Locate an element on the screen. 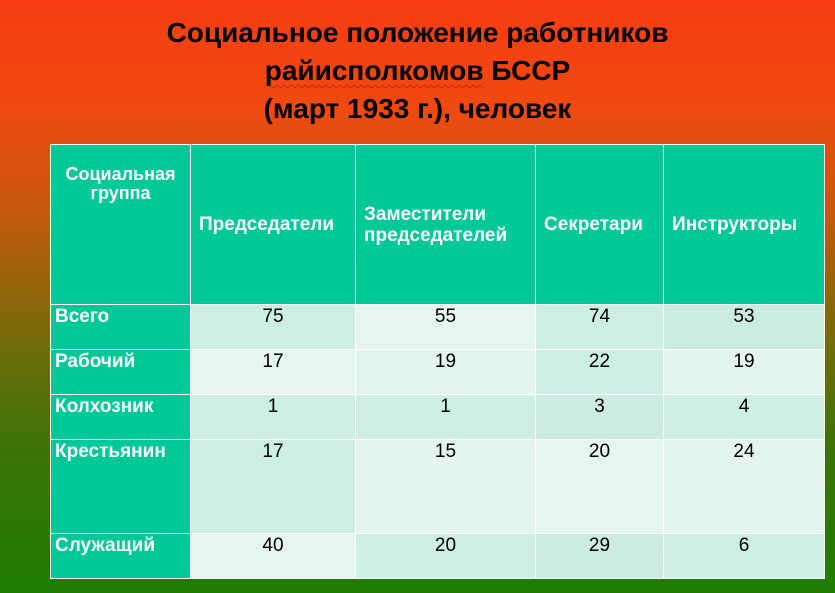  table-row-peasant: Крестьянин 17 15 20 24 is located at coordinates (437, 486).